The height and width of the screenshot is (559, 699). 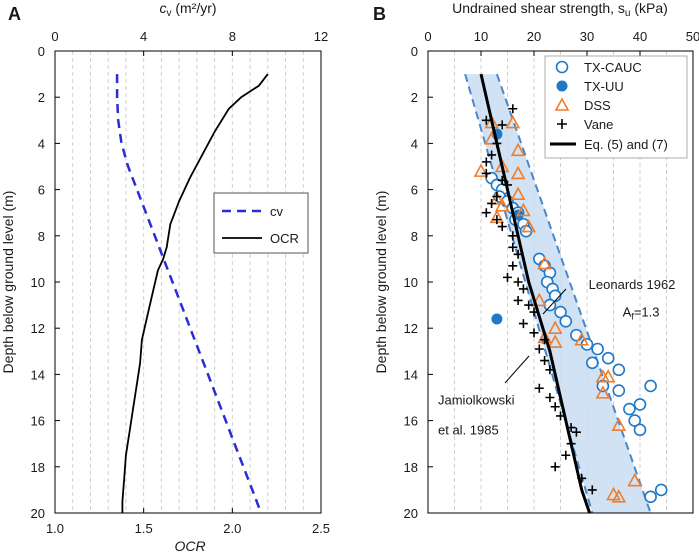 I want to click on y-tick-label: 16, so click(x=38, y=421).